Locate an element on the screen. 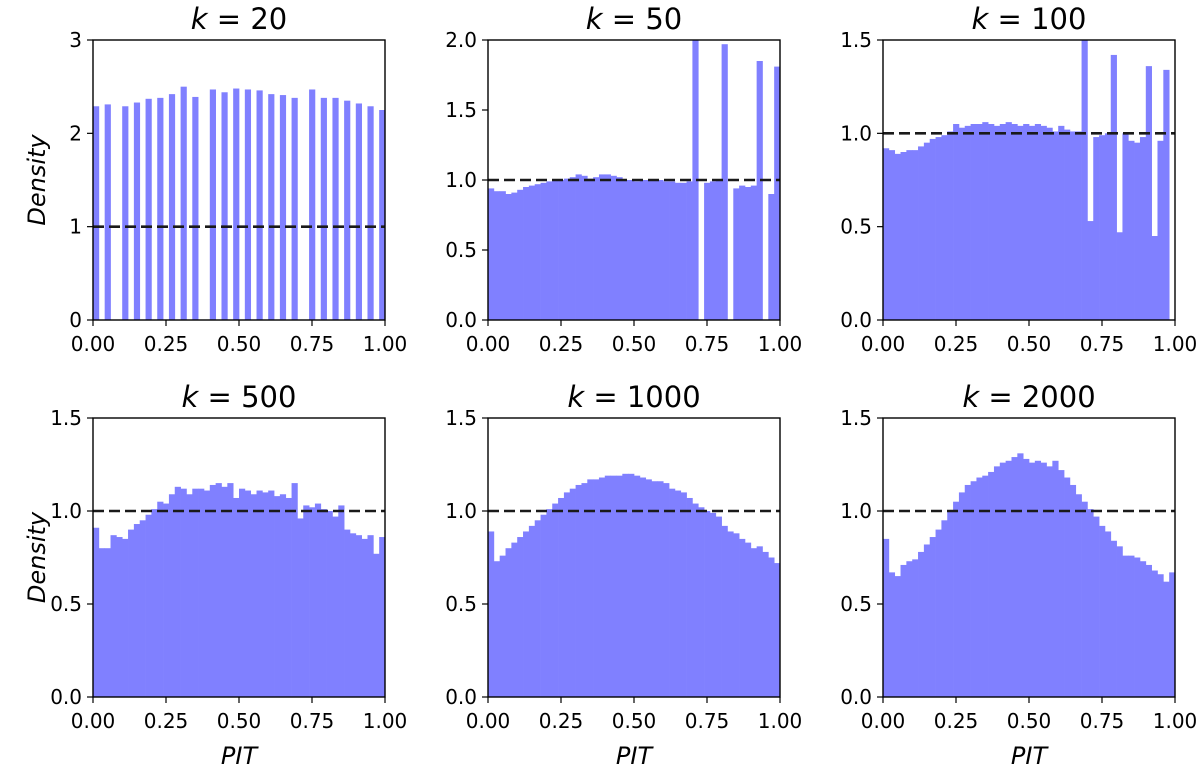  panel-k-20: 0 1 2 3 0.00 0.25 0.50 0.75 1.00 k = 20 Density is located at coordinates (215, 179).